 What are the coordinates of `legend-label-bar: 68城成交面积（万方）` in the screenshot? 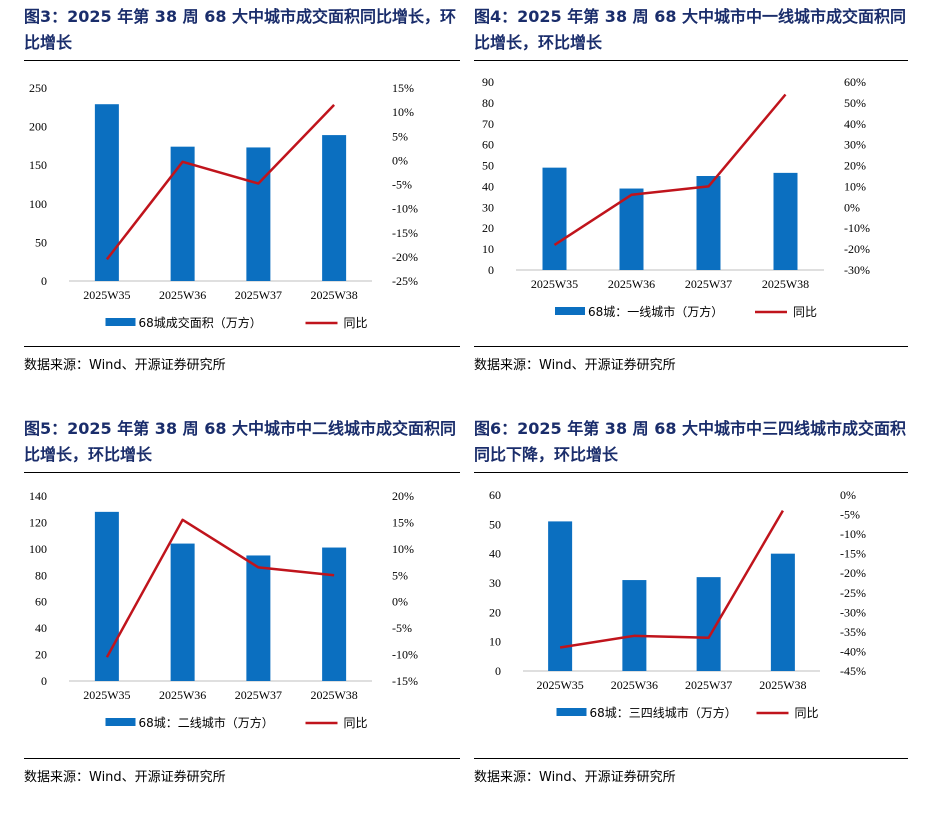 It's located at (200, 322).